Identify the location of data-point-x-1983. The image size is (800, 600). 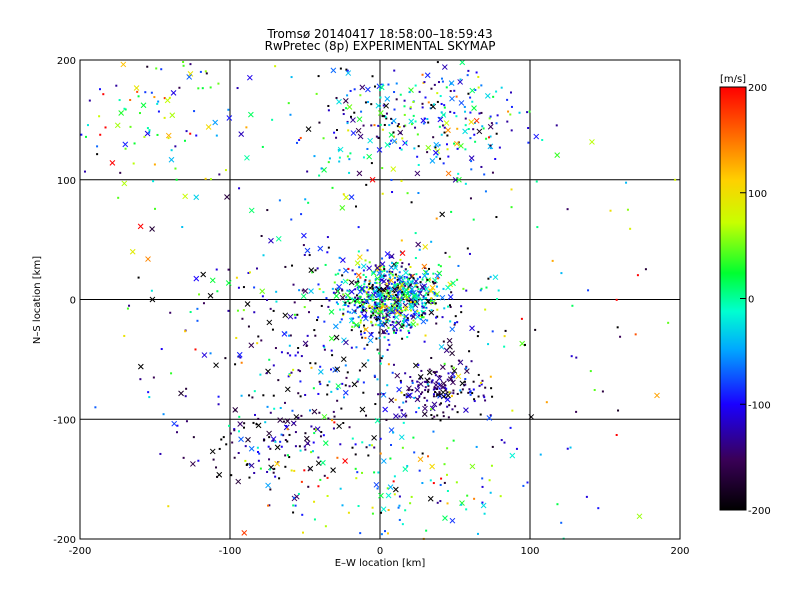
(362, 87).